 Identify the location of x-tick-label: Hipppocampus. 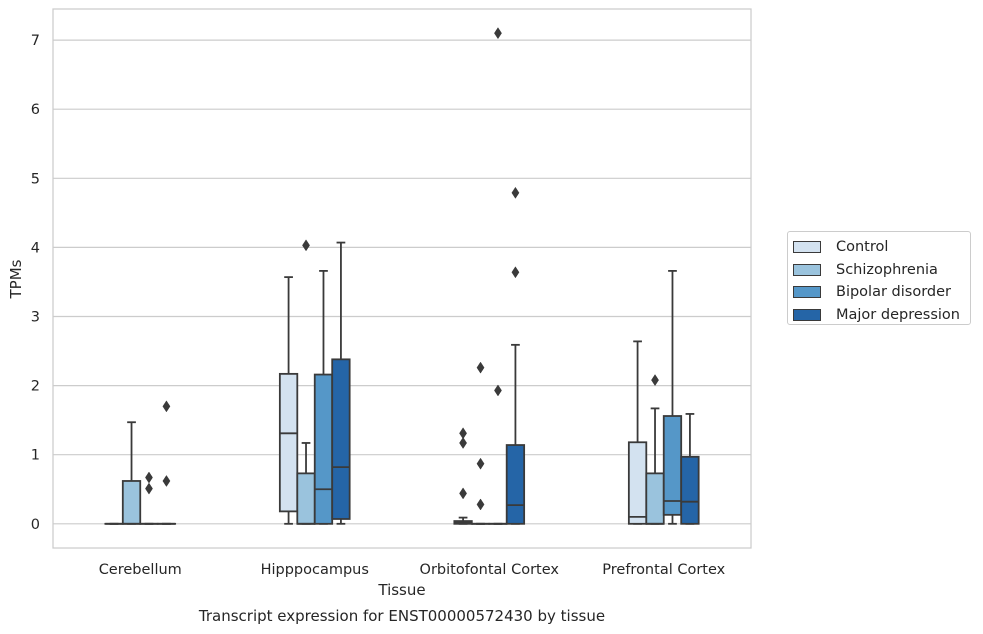
(315, 570).